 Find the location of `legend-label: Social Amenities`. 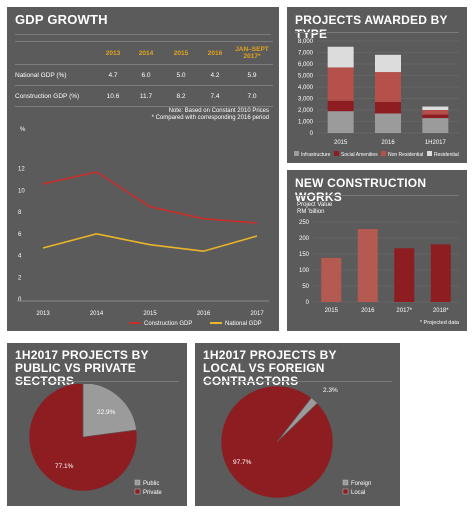

legend-label: Social Amenities is located at coordinates (359, 155).